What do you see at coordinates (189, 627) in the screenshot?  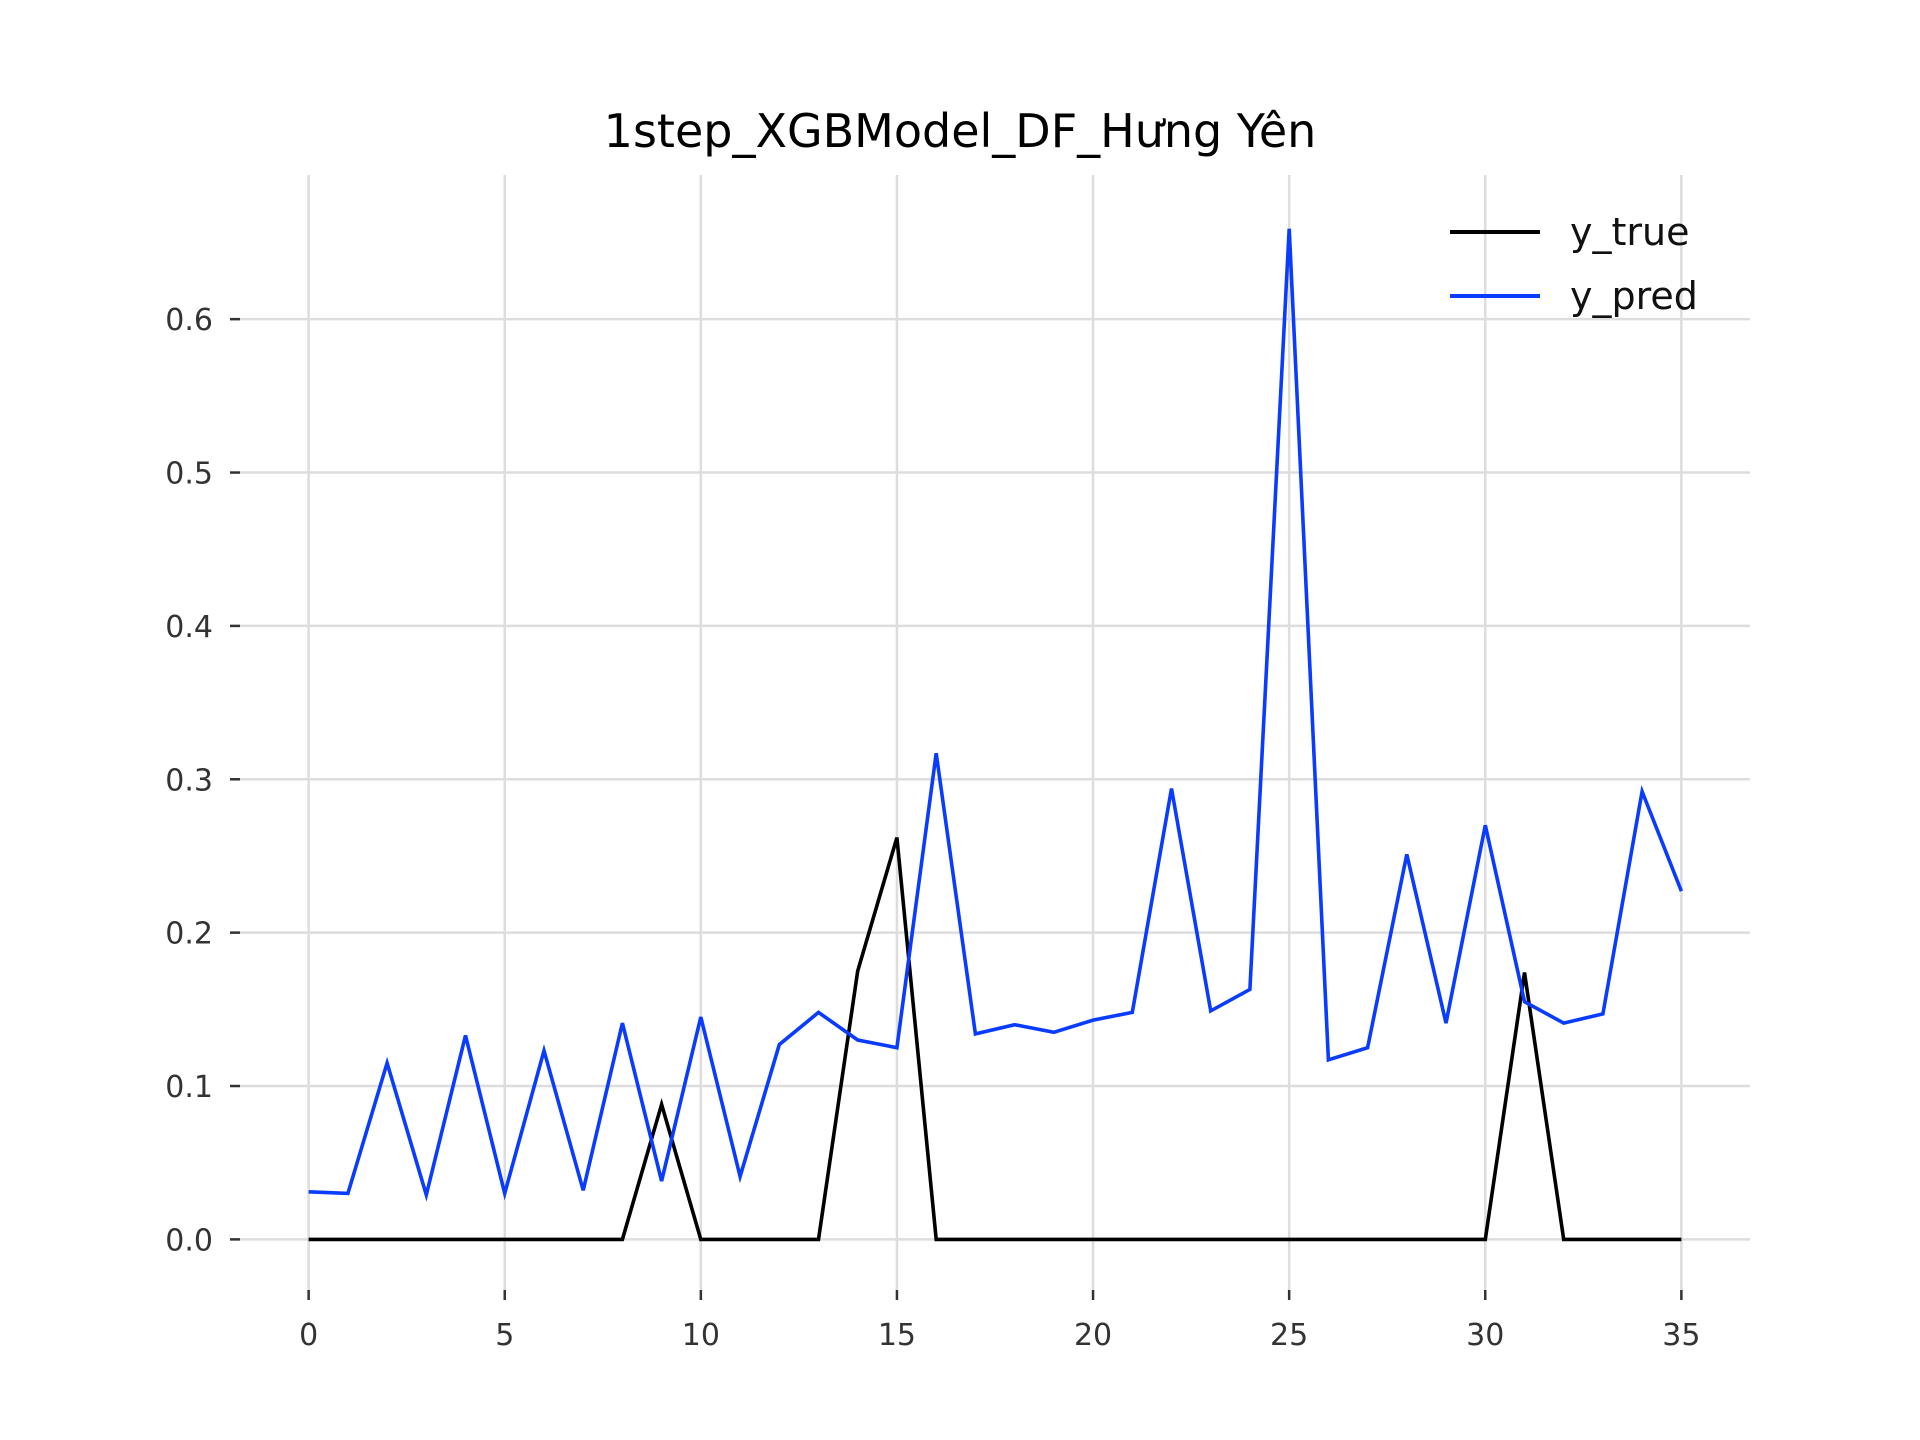 I see `y-tick-label: 0.4` at bounding box center [189, 627].